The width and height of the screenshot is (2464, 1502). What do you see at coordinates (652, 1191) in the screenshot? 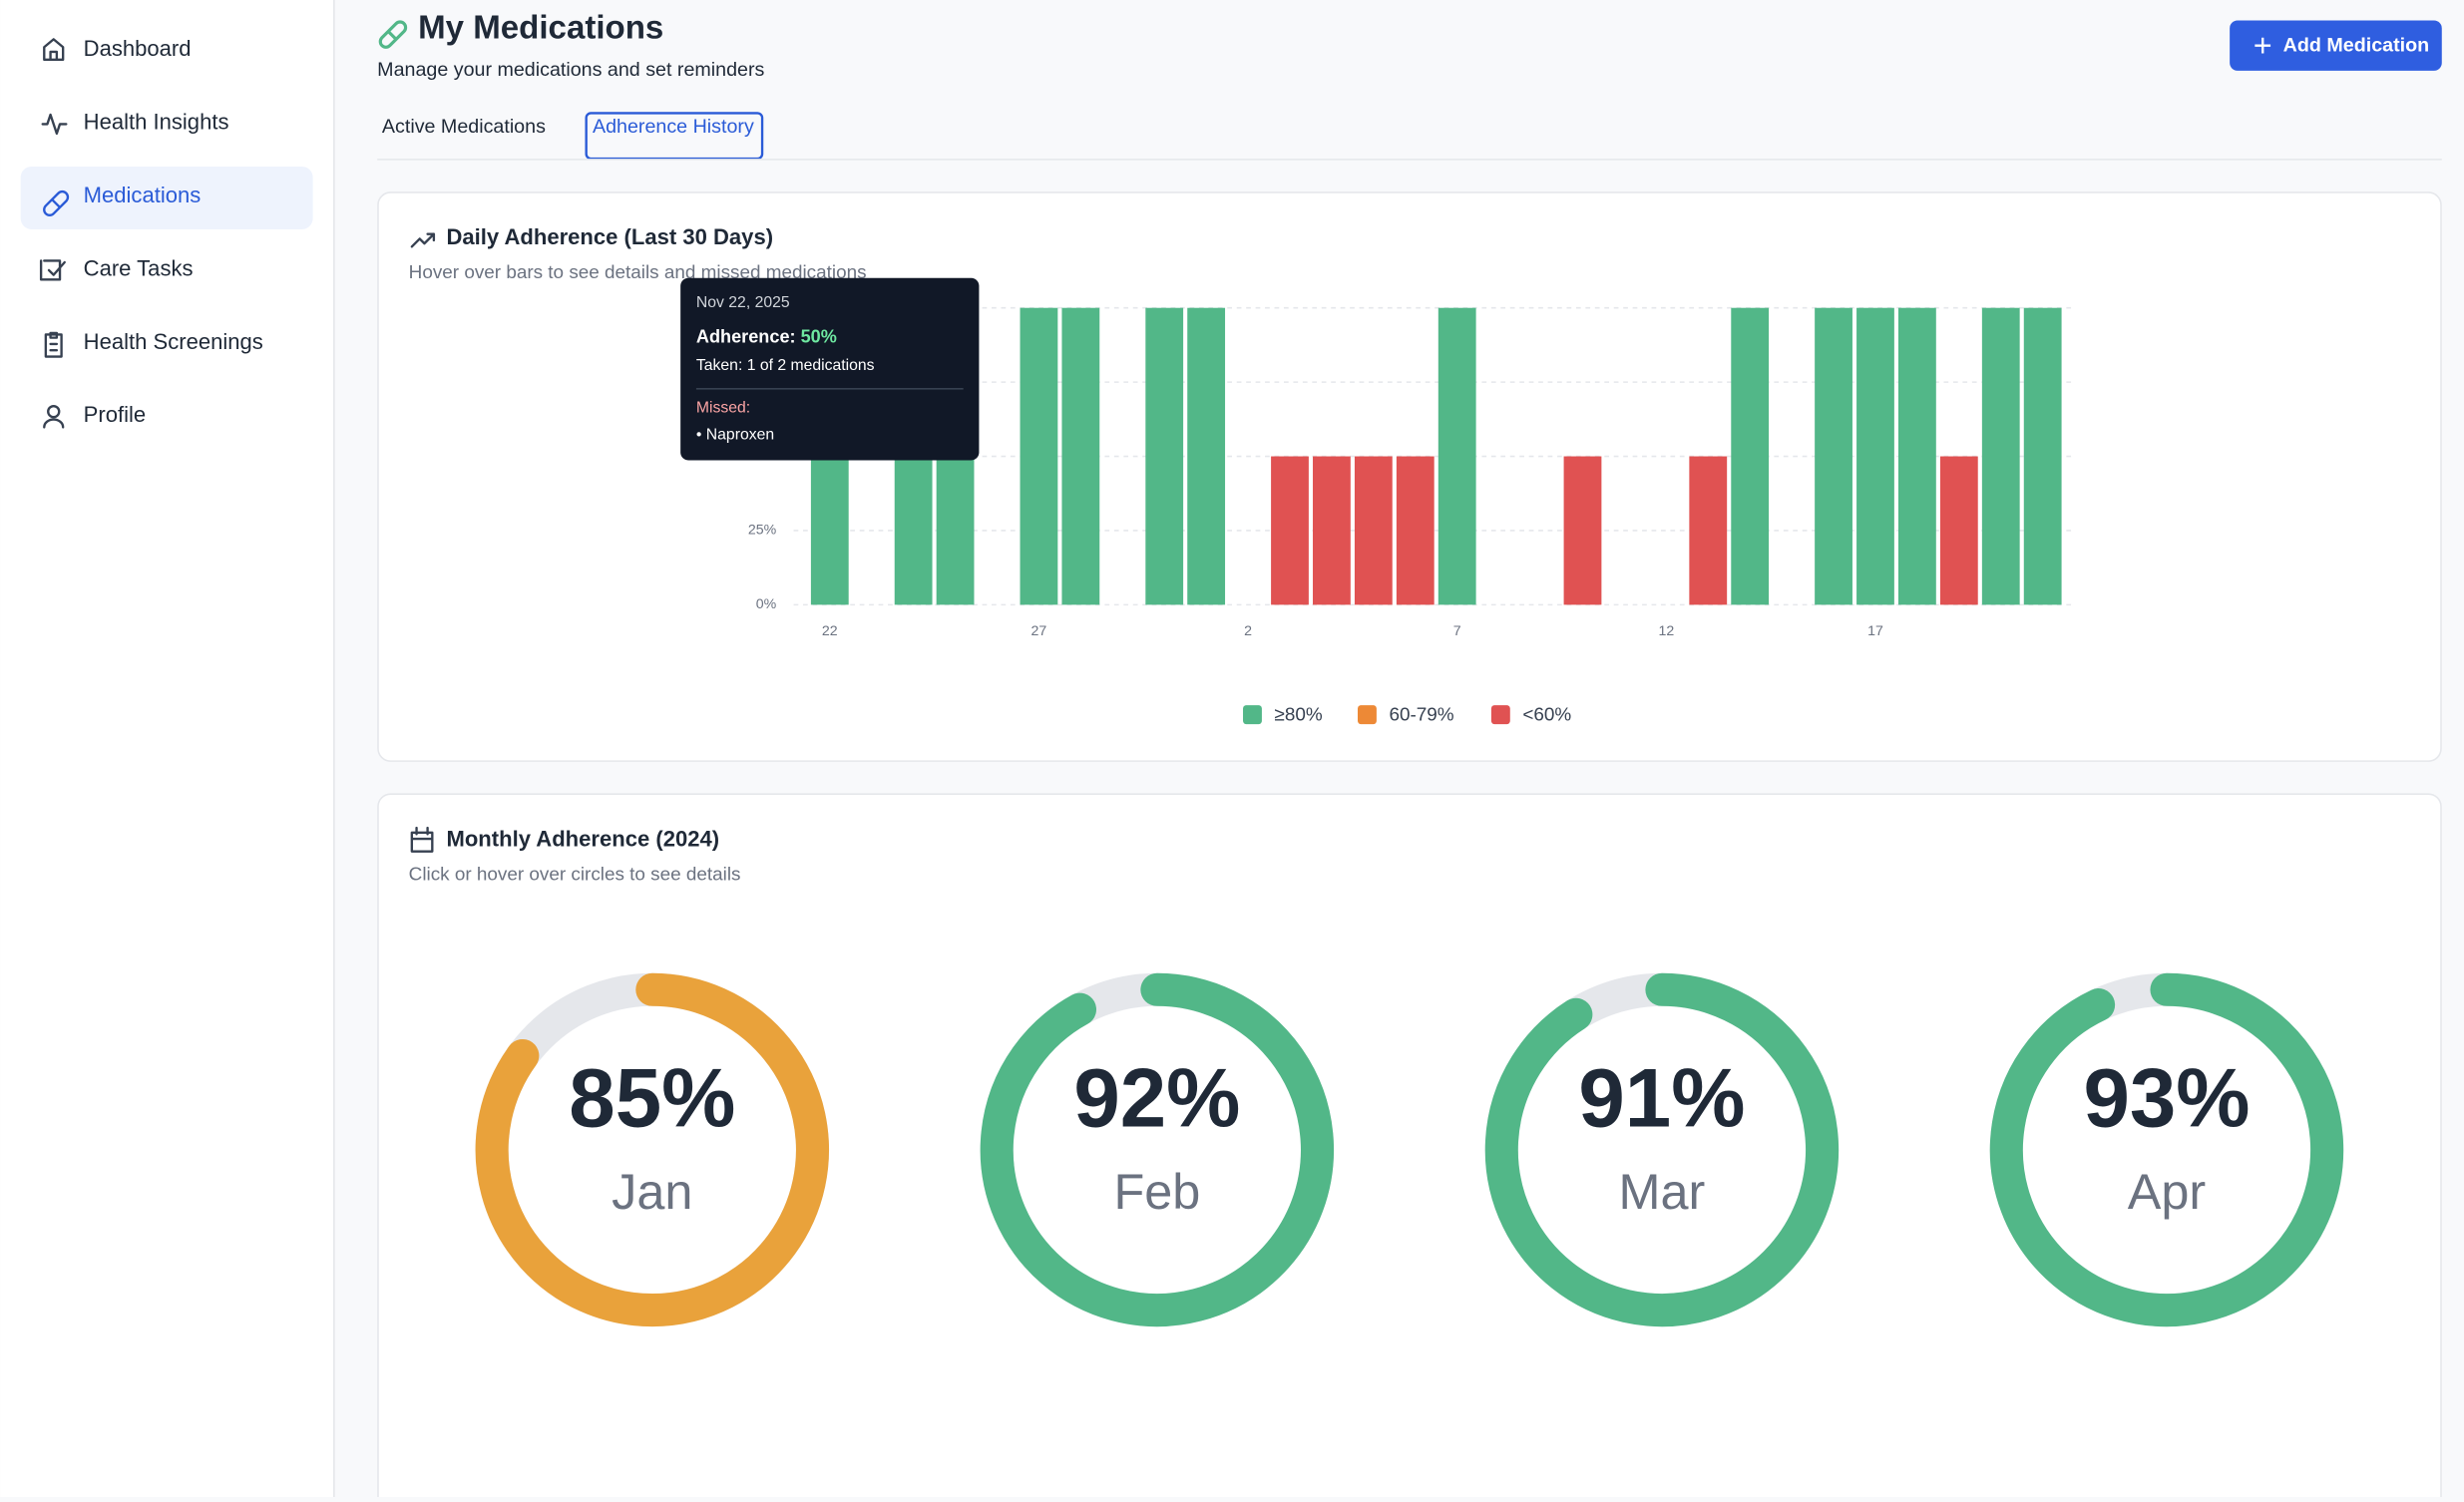
I see `ring-month: Jan` at bounding box center [652, 1191].